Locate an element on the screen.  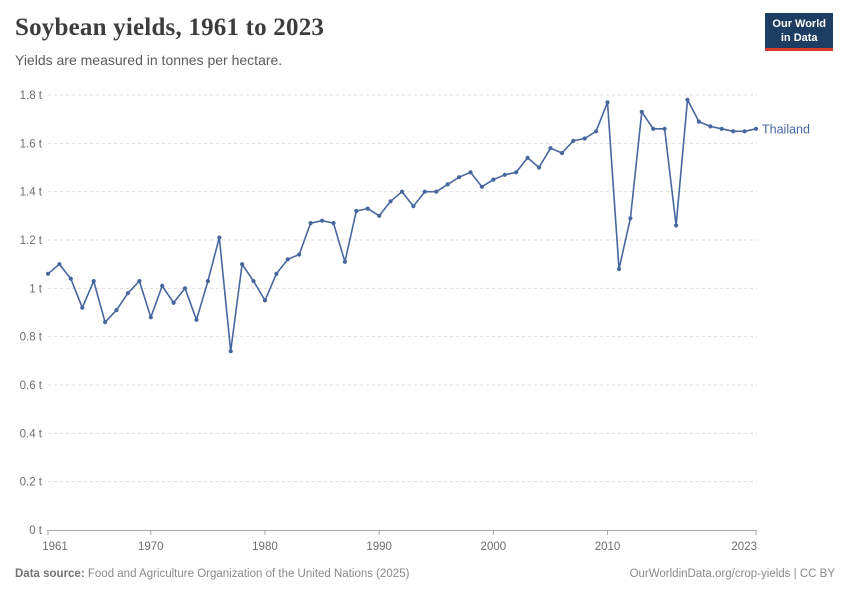
footer-links: OurWorldinData.org/crop-yields | CC BY is located at coordinates (732, 574).